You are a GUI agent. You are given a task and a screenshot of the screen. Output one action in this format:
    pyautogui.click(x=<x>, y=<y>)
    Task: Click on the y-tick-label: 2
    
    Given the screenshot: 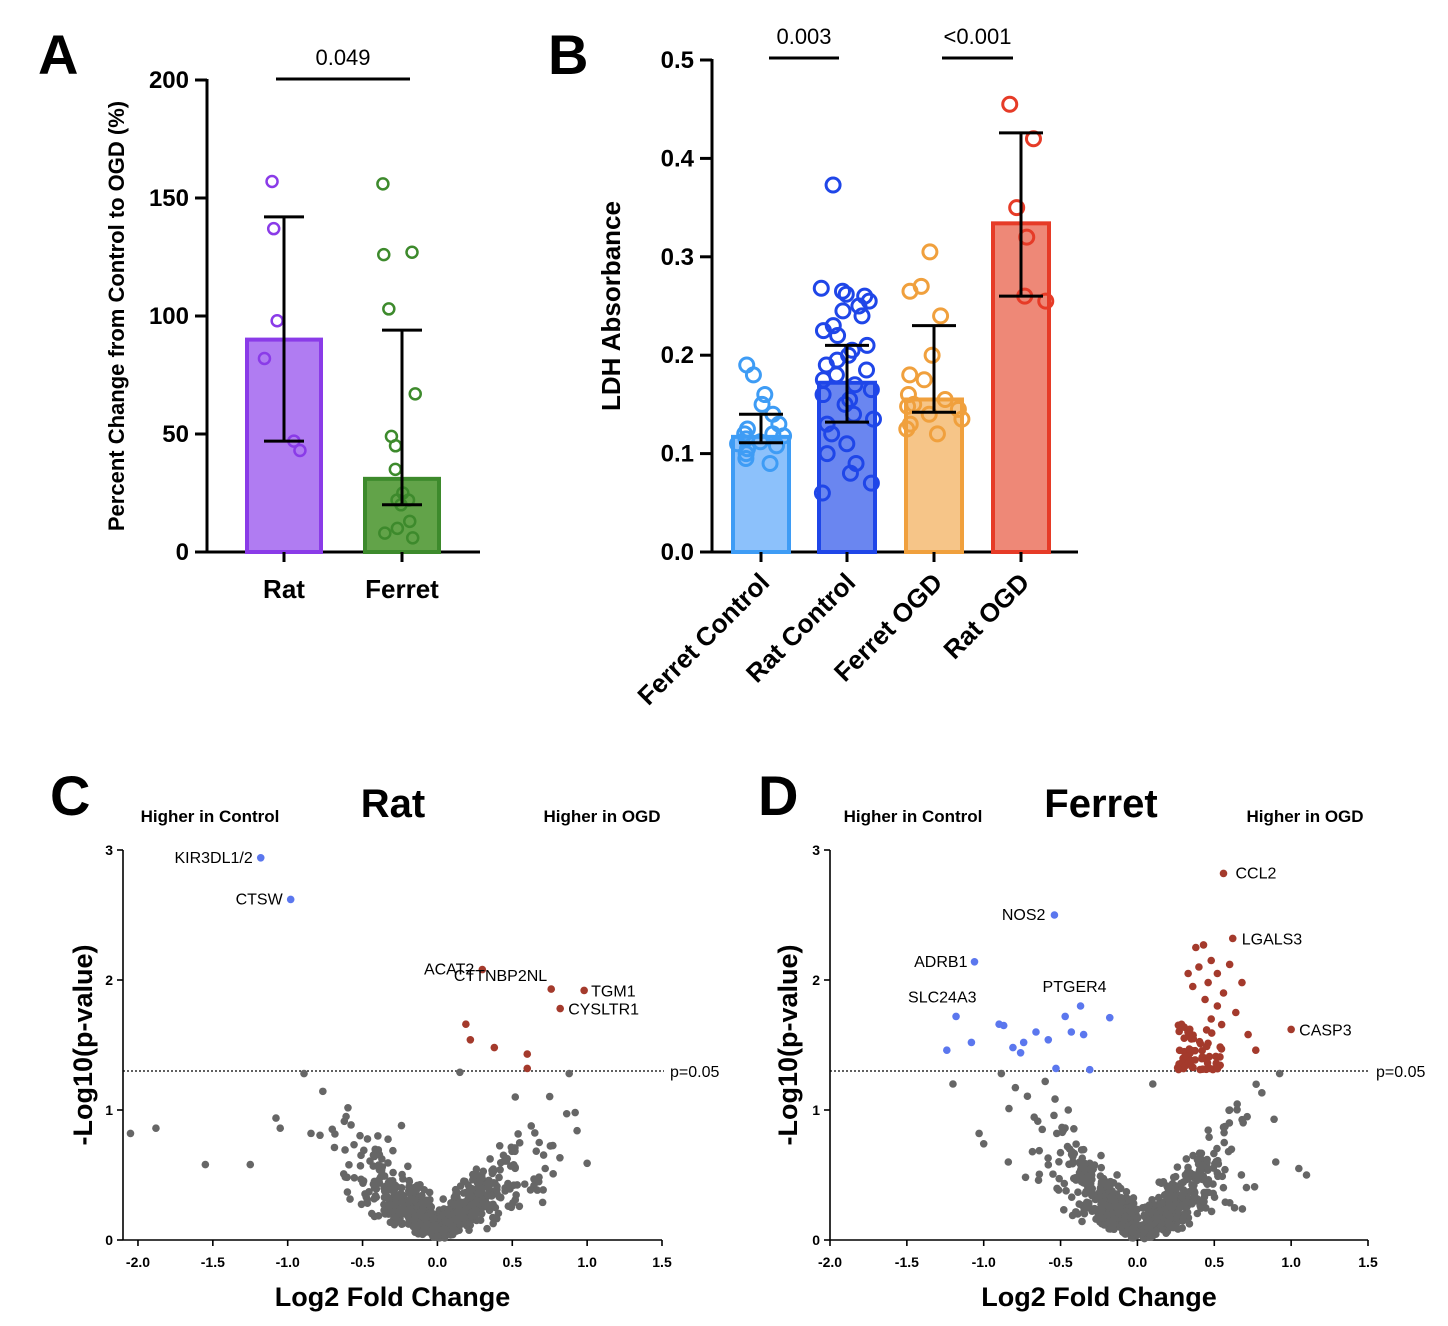 What is the action you would take?
    pyautogui.click(x=109, y=980)
    